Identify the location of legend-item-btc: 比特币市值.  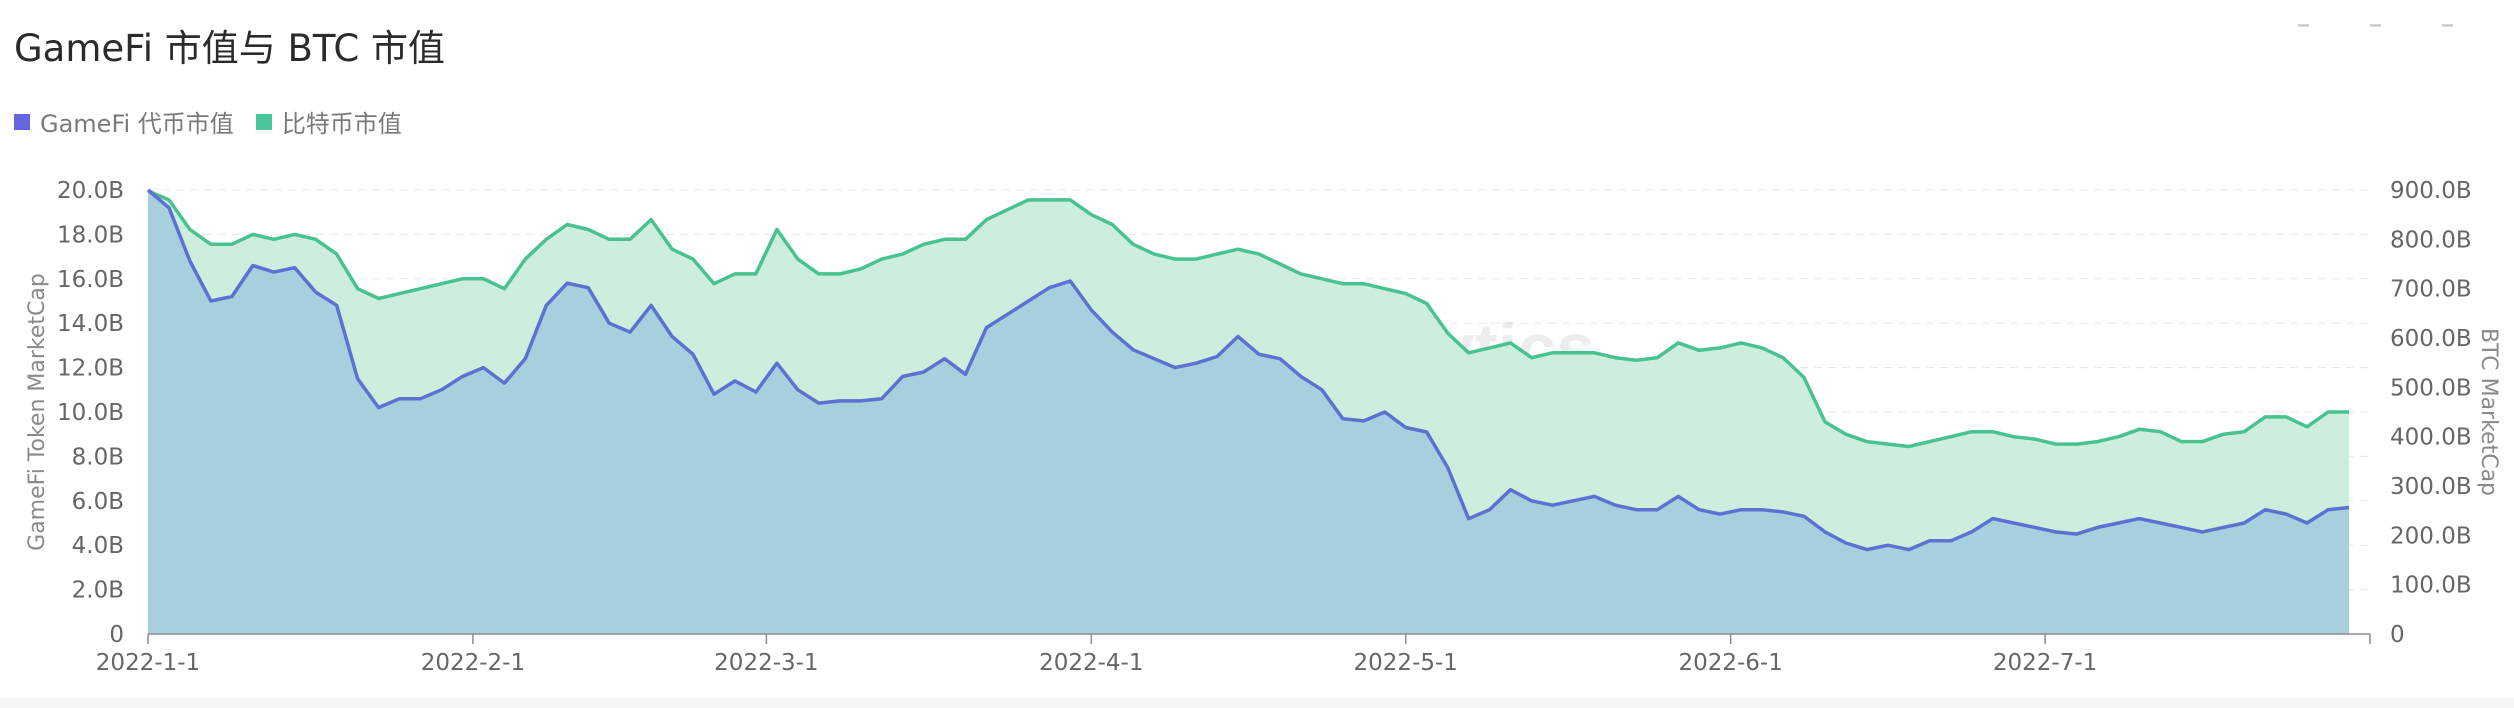
(328, 121).